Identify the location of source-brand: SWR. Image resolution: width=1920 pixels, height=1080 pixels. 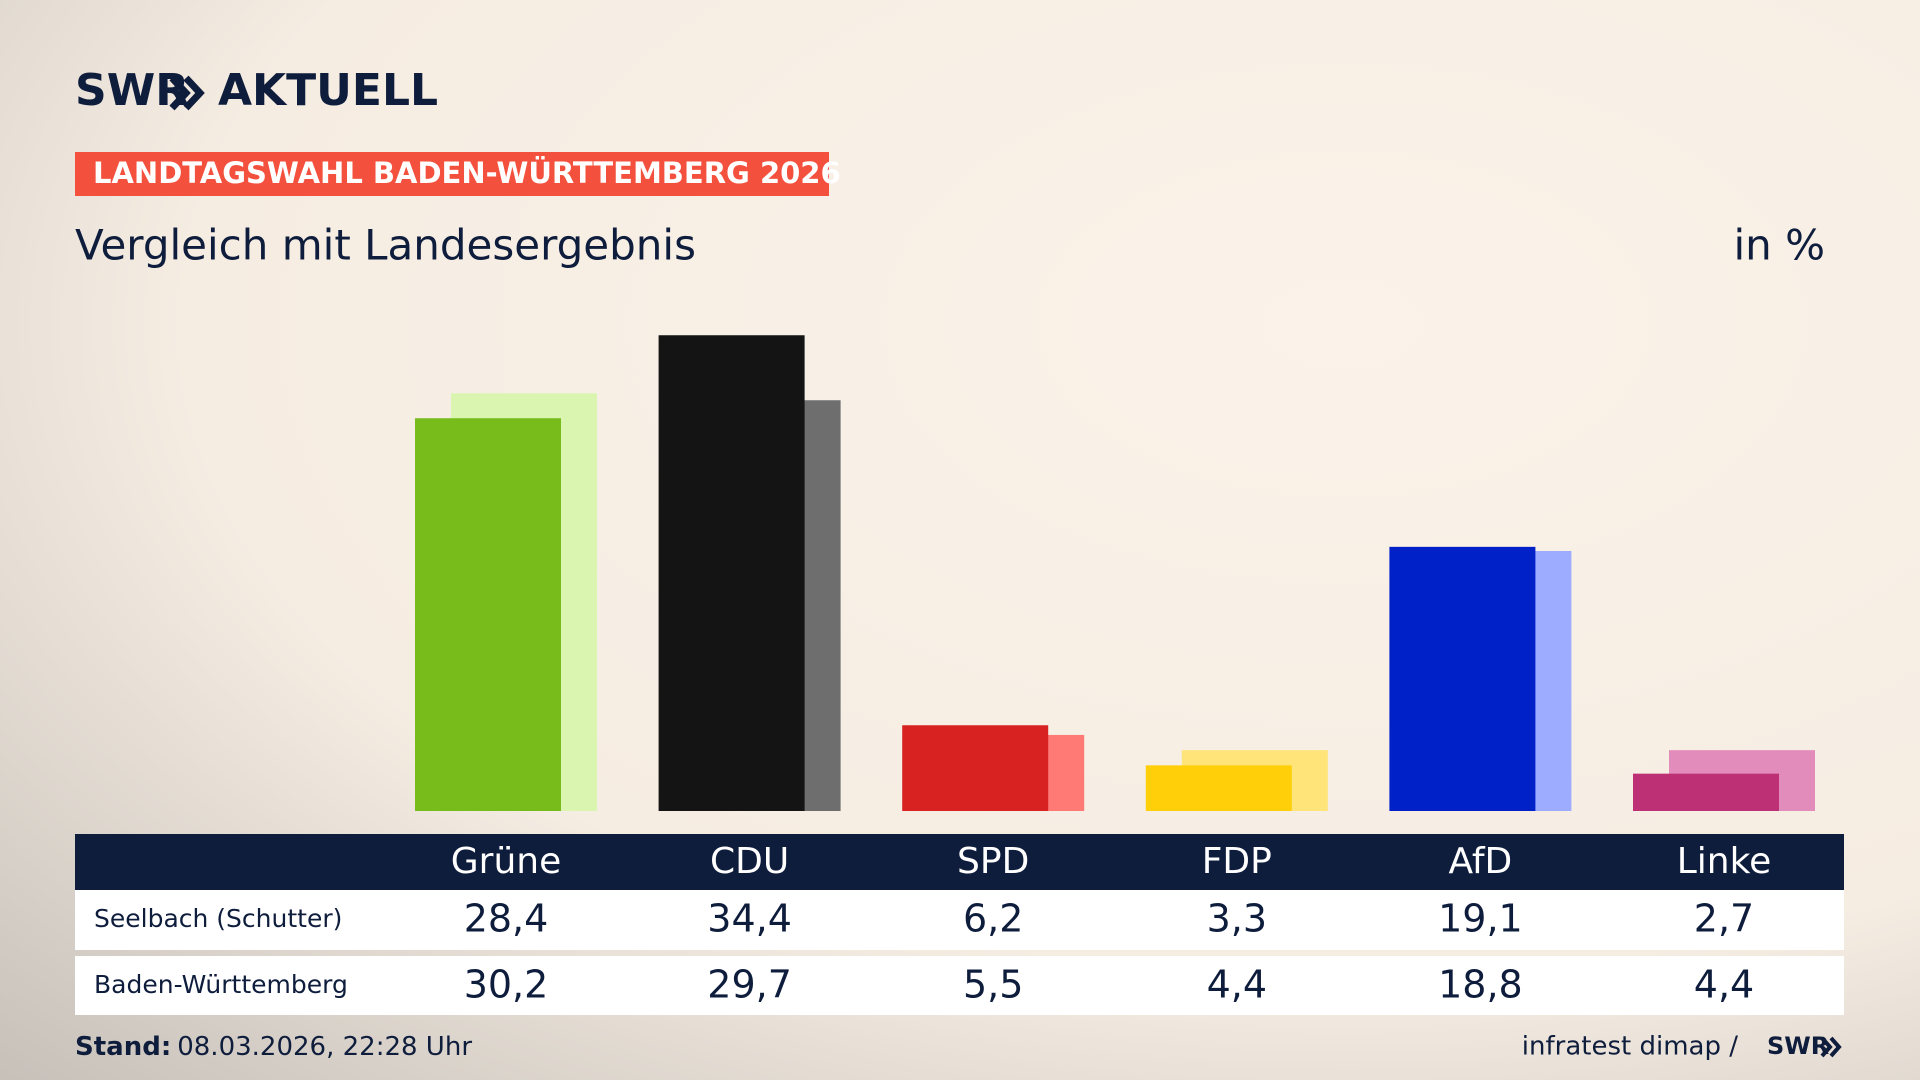
(1798, 1046).